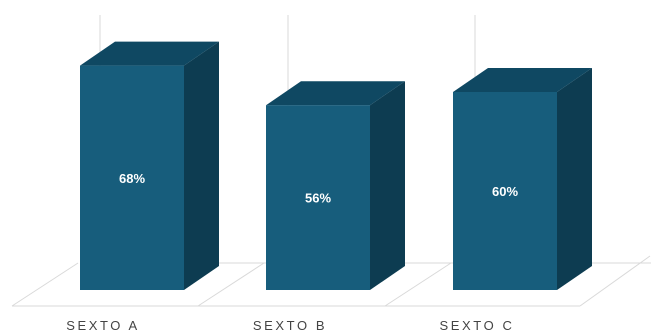  Describe the element at coordinates (103, 325) in the screenshot. I see `category-label: SEXTO A` at that location.